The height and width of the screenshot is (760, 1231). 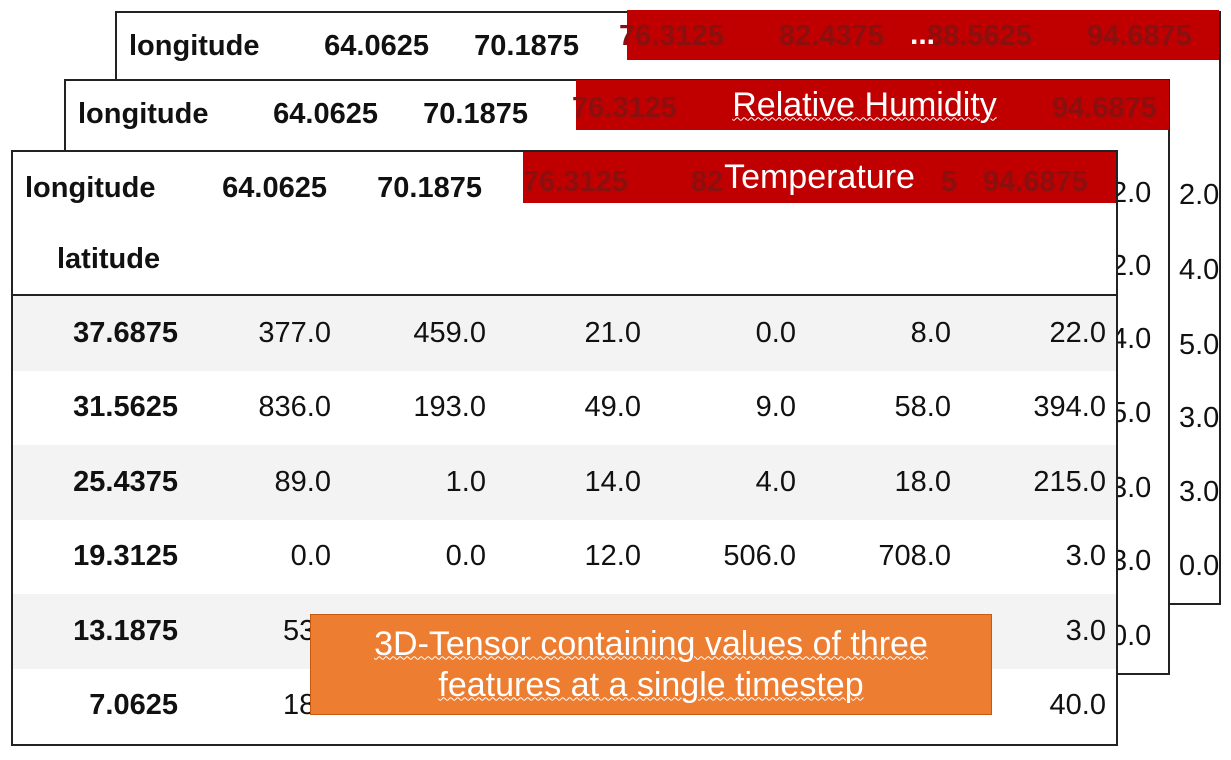 What do you see at coordinates (612, 556) in the screenshot?
I see `cell: 12.0` at bounding box center [612, 556].